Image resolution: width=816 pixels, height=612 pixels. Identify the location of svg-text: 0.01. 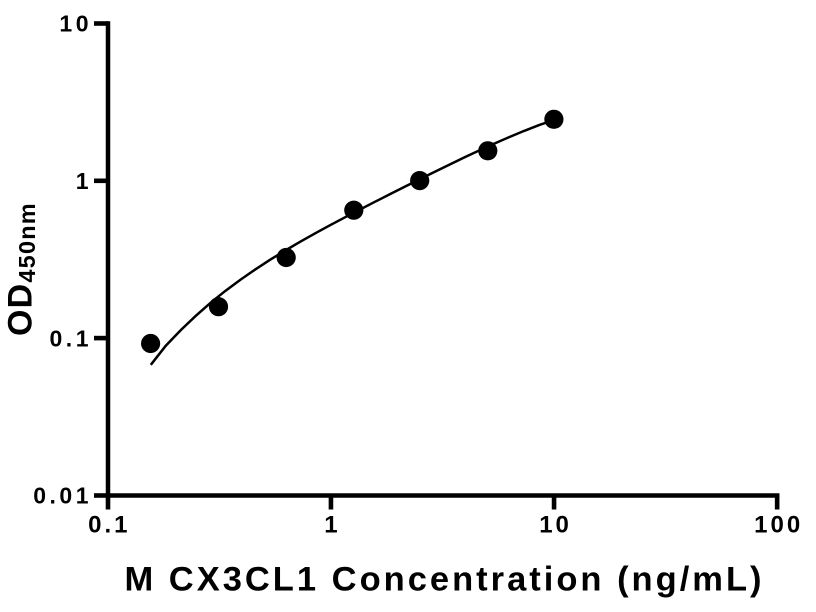
(62, 496).